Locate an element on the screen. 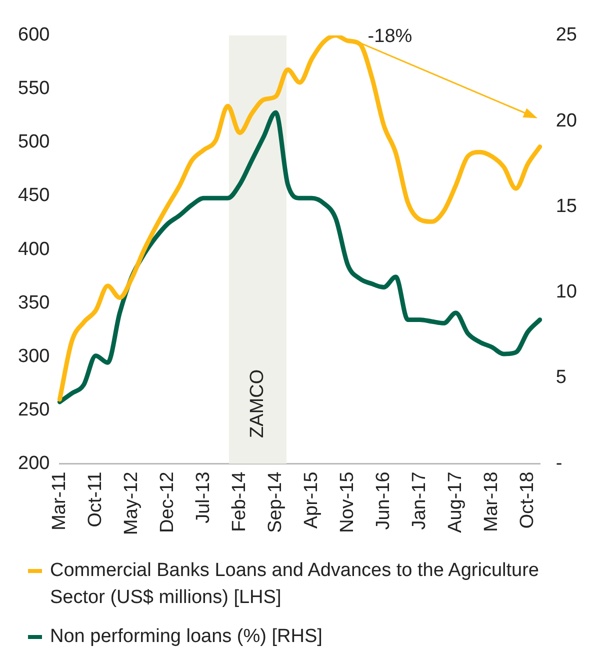 Image resolution: width=607 pixels, height=662 pixels. y-tick-label: 250 is located at coordinates (34, 409).